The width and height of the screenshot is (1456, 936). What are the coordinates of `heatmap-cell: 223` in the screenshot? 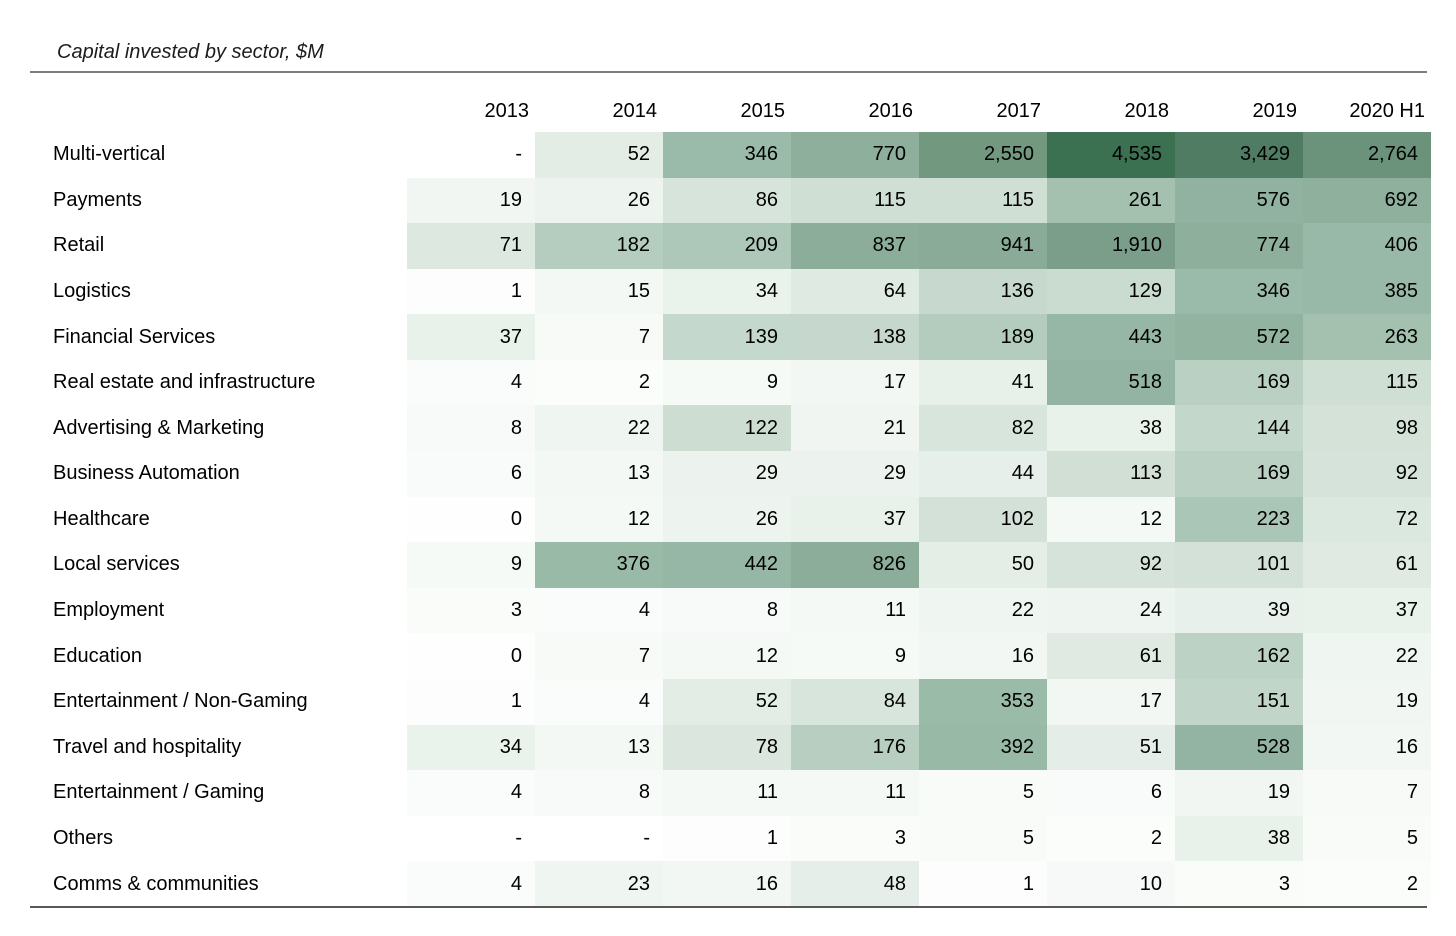 It's located at (1239, 519).